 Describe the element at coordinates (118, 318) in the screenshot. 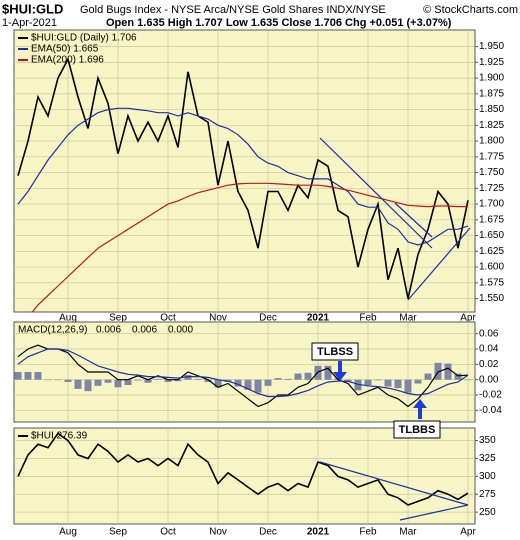

I see `x-tick-label: Sep` at that location.